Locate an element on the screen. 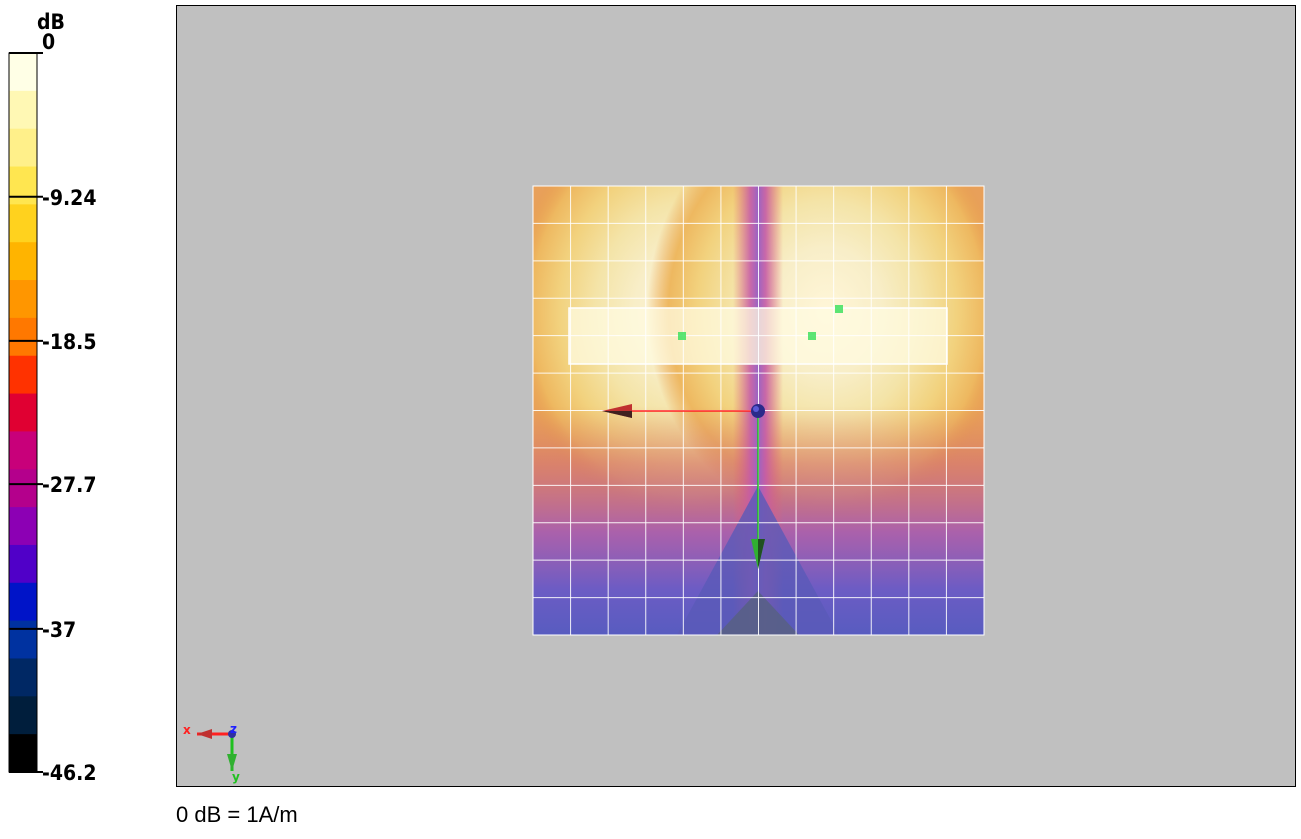  axis-y-label: y is located at coordinates (236, 777).